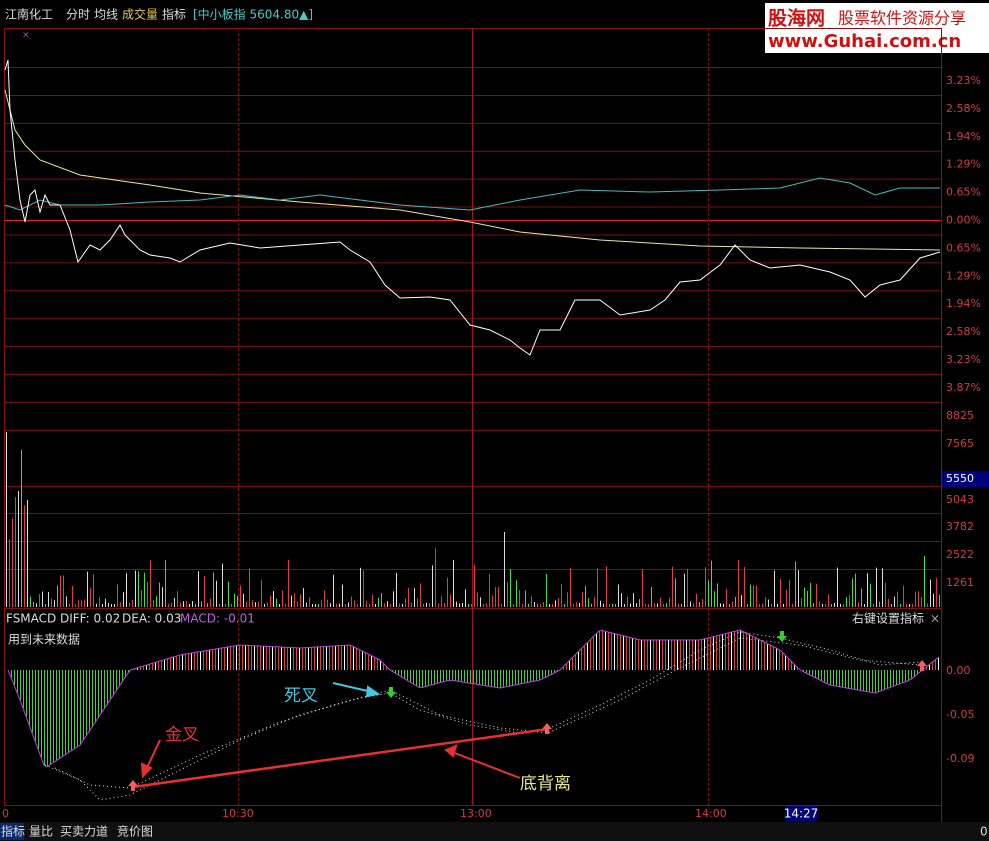 The height and width of the screenshot is (841, 989). I want to click on volume-current: 5550, so click(960, 478).